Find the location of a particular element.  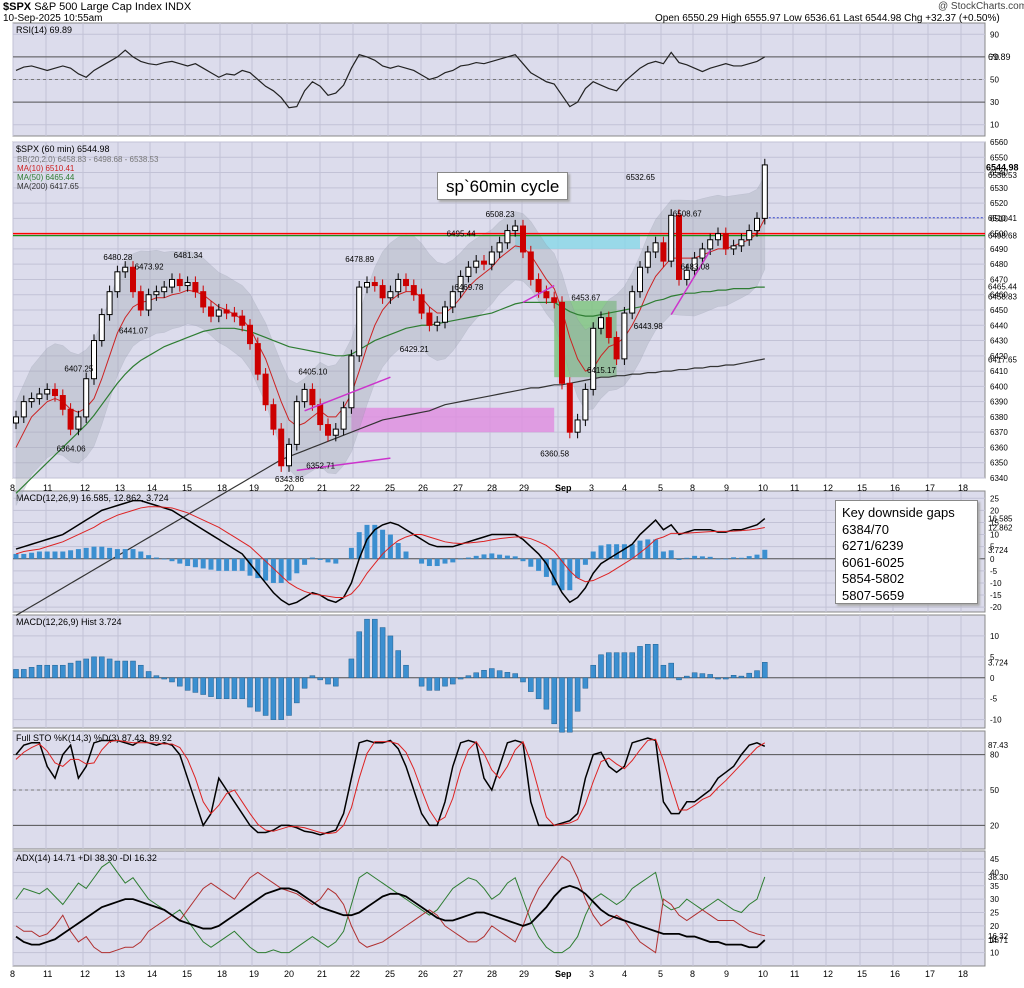

price-annotation: 6360.58 is located at coordinates (554, 454).